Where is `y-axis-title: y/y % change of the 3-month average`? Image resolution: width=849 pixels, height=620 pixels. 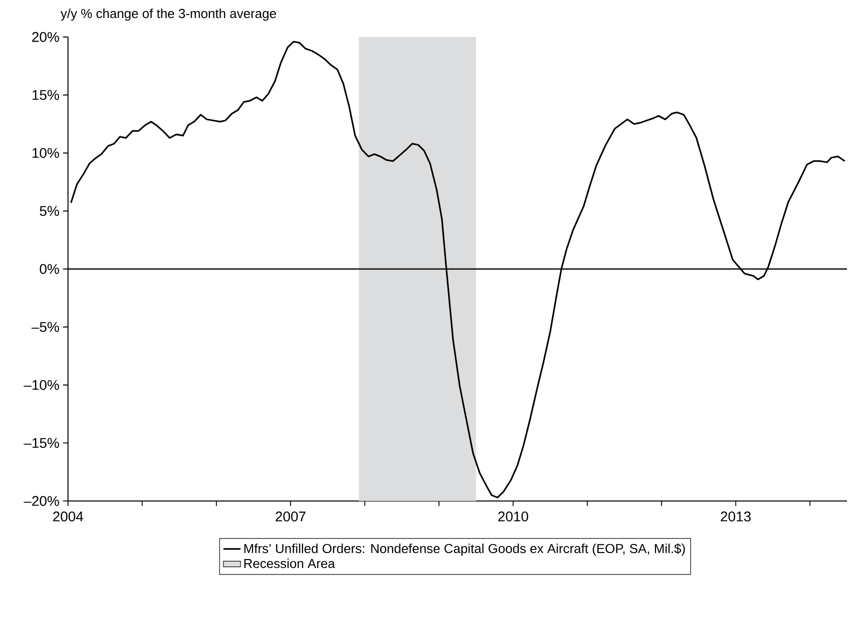
y-axis-title: y/y % change of the 3-month average is located at coordinates (168, 14).